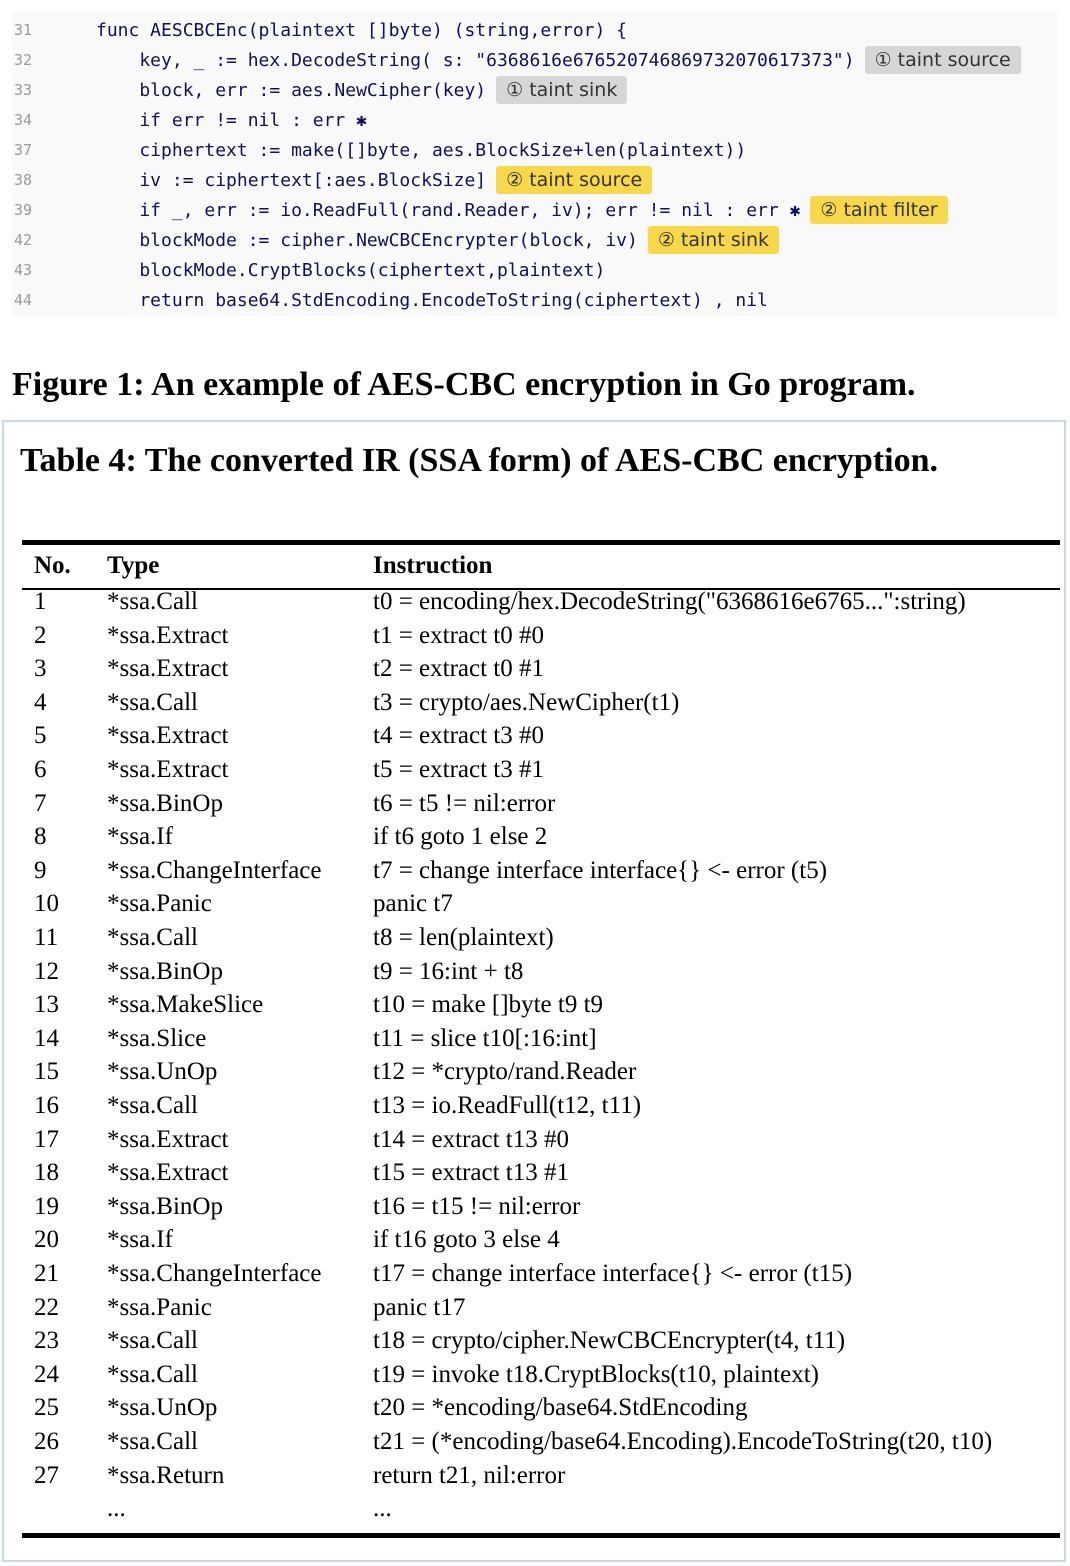 The image size is (1070, 1566). Describe the element at coordinates (46, 1139) in the screenshot. I see `table-cell: 17` at that location.